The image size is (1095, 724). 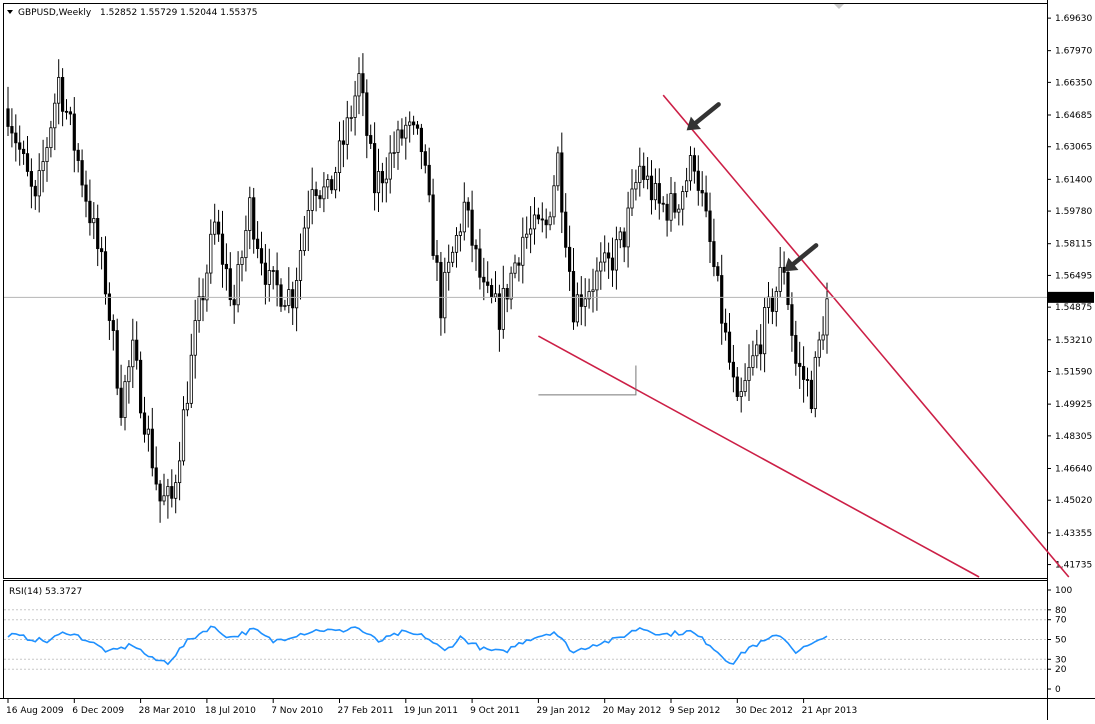 I want to click on current-price-marker: 1.55375, so click(x=549, y=297).